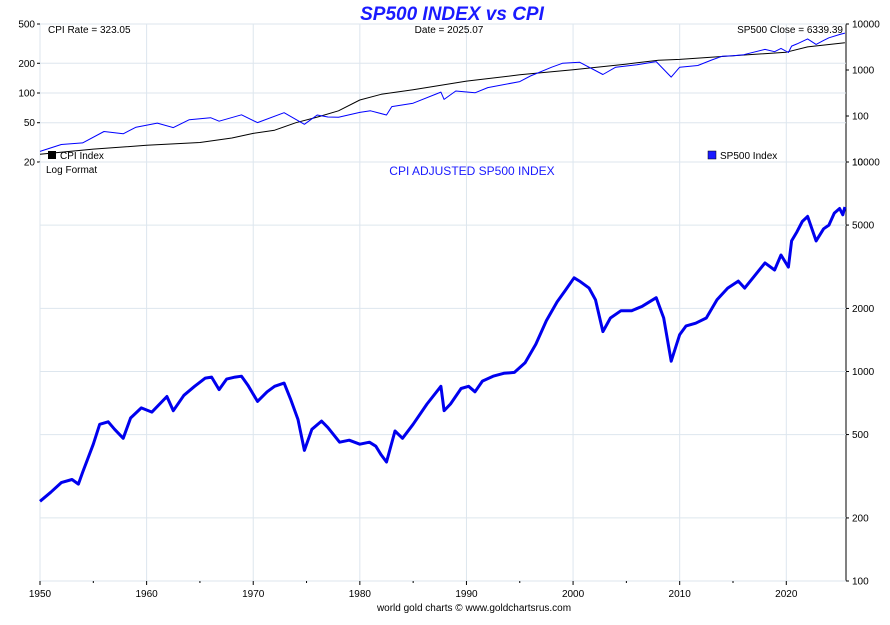  What do you see at coordinates (863, 309) in the screenshot?
I see `bottom-right-tick-label: 2000` at bounding box center [863, 309].